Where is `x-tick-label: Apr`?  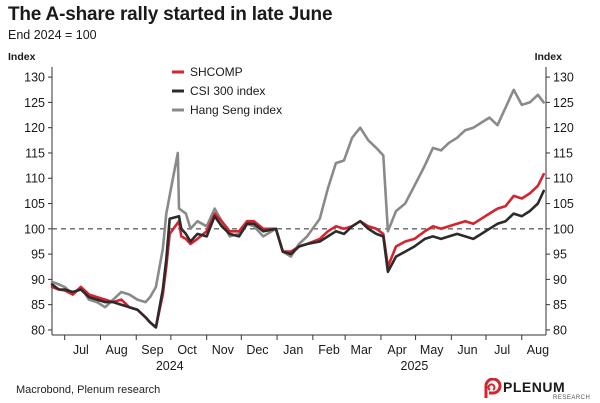
x-tick-label: Apr is located at coordinates (396, 350).